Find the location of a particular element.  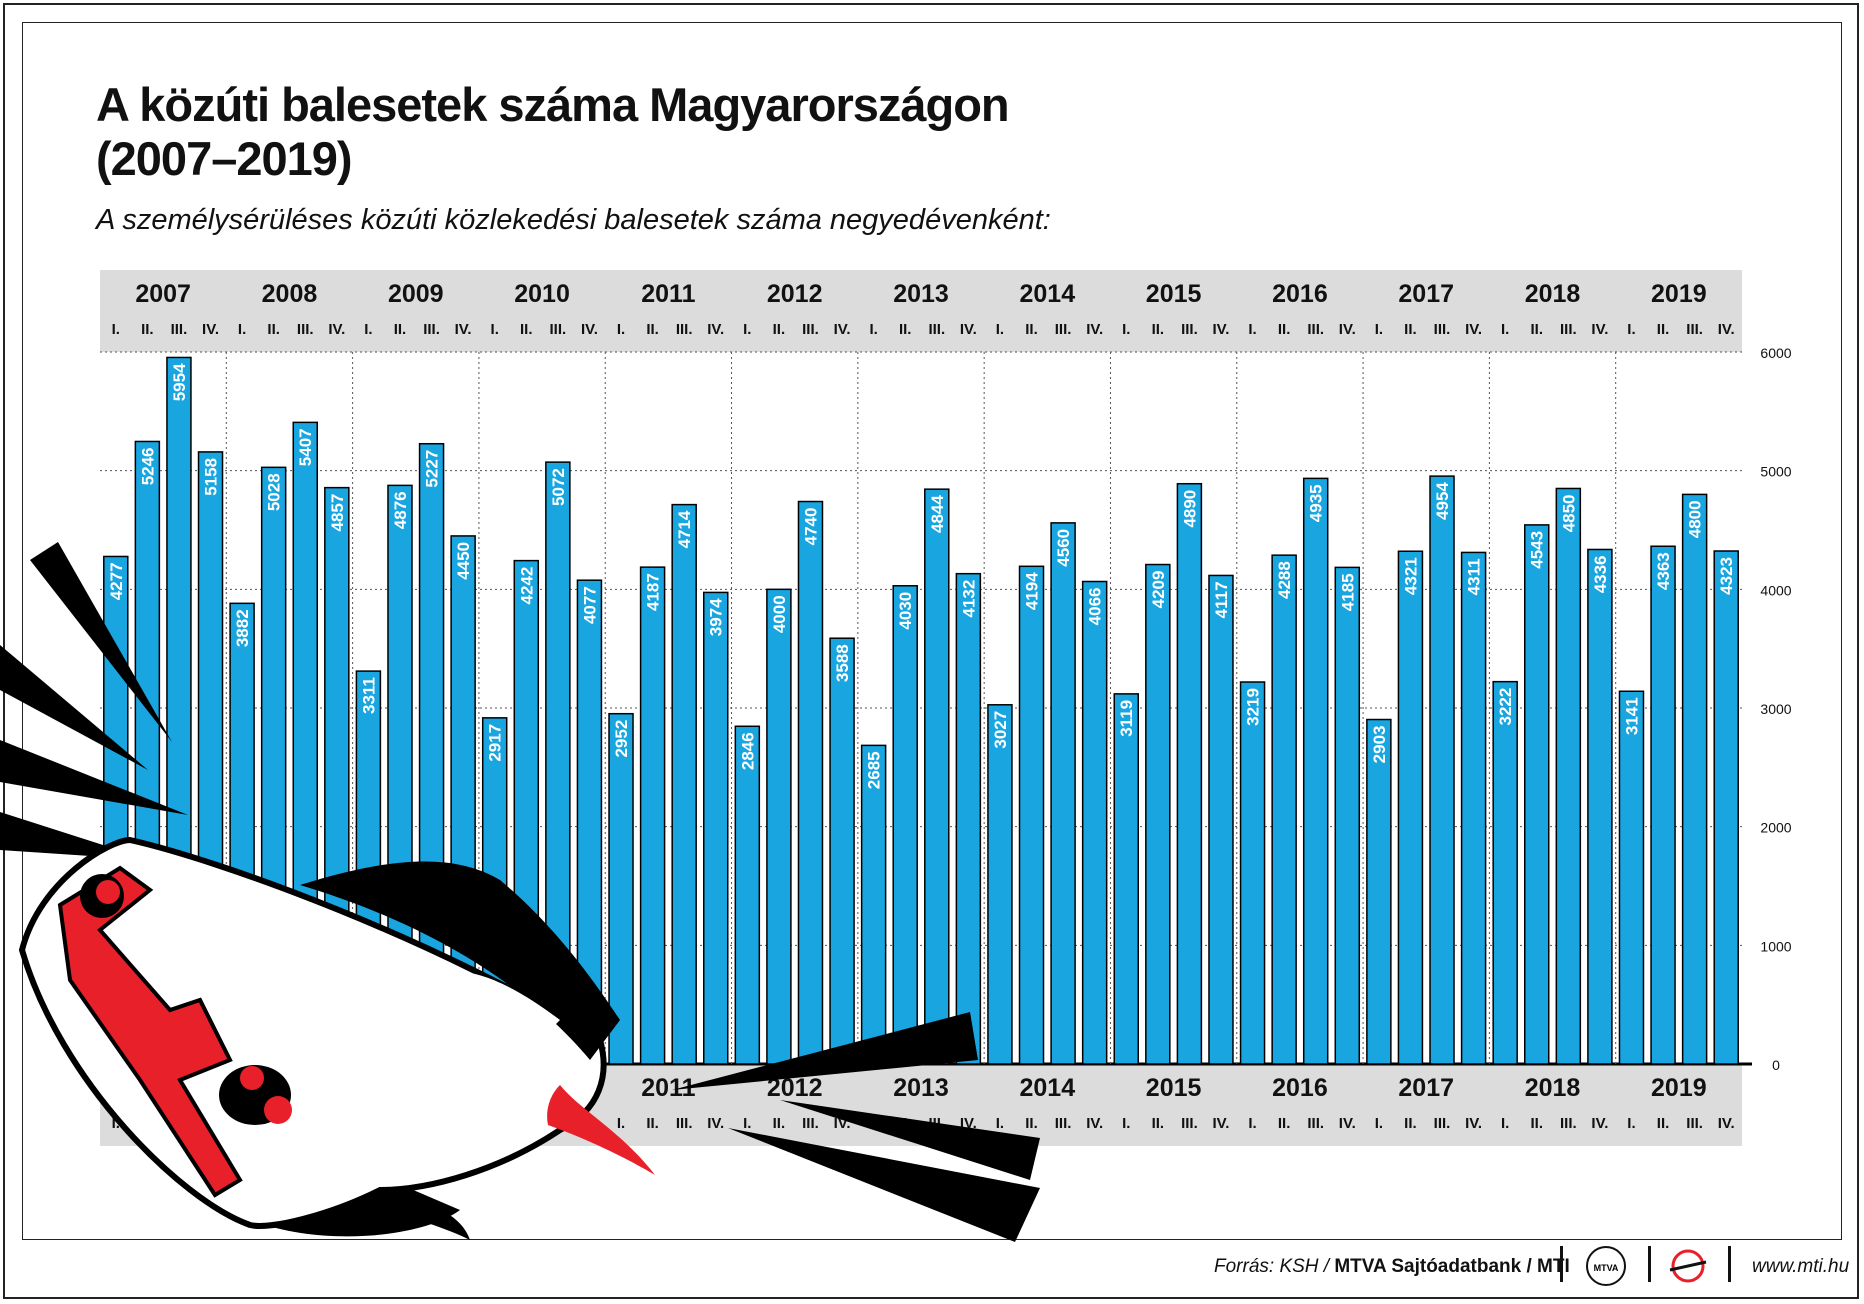

car-body-icon is located at coordinates (312, 1032).